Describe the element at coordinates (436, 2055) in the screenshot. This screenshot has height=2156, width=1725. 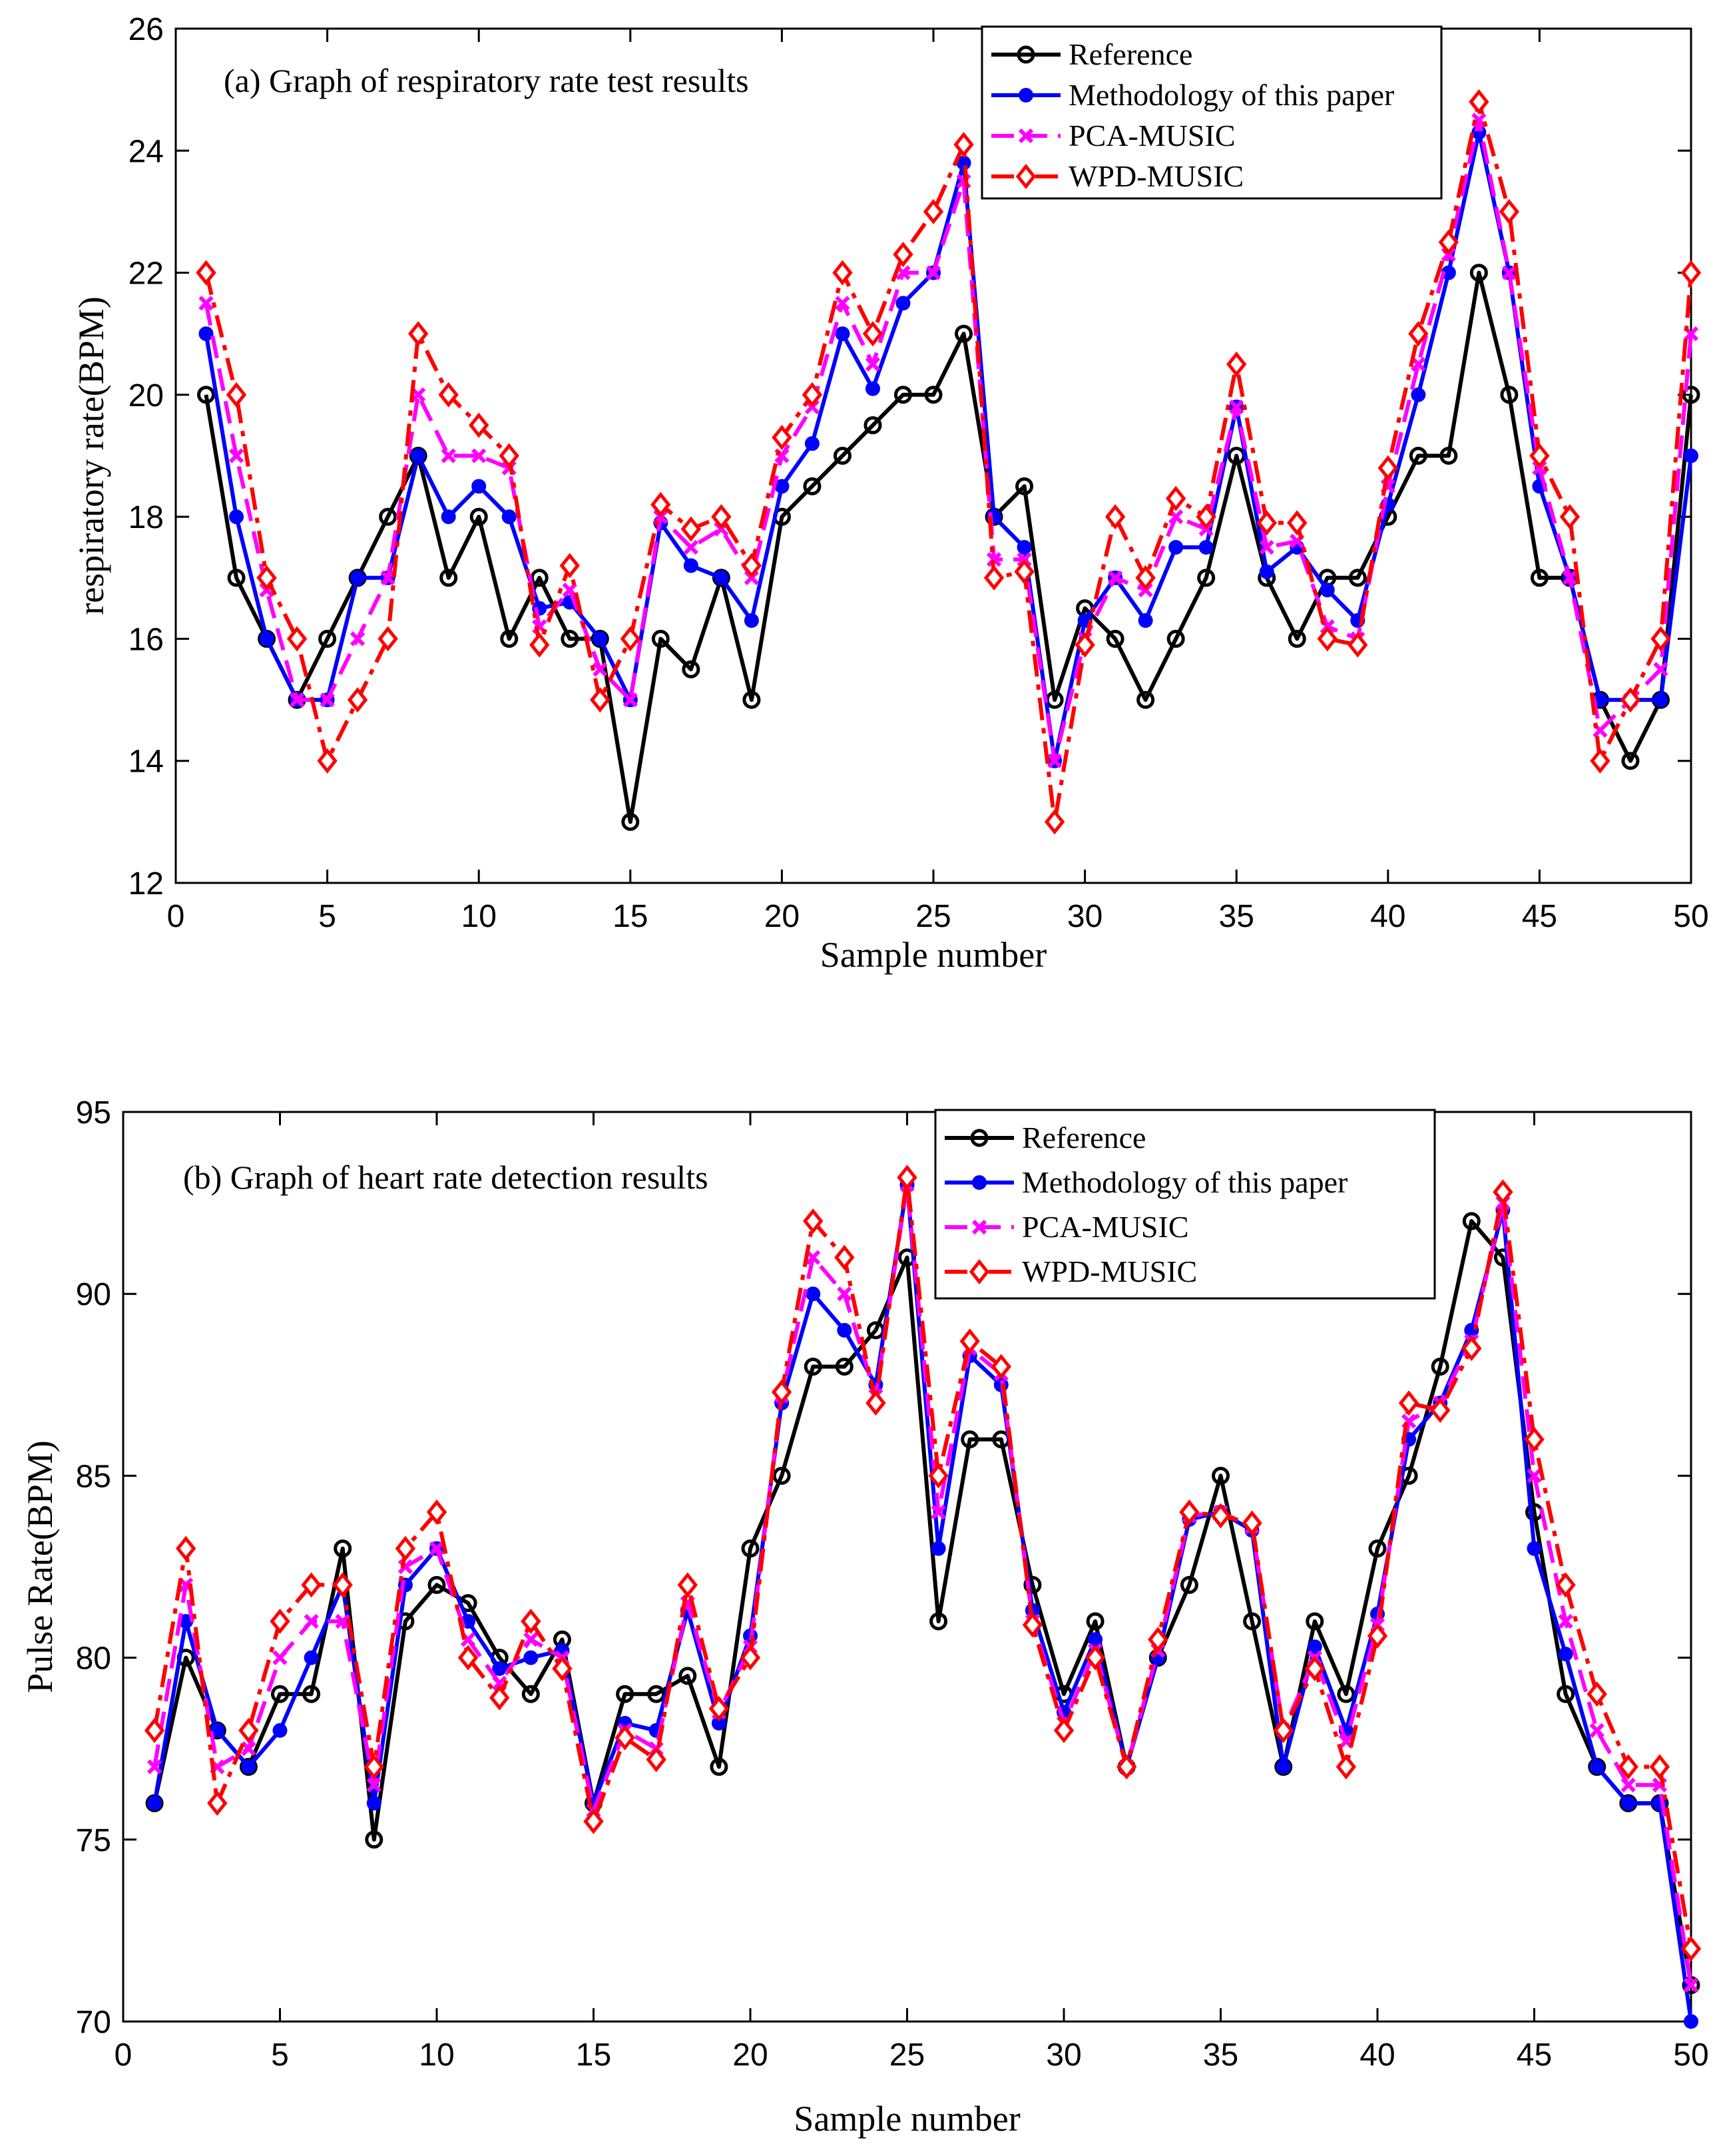
I see `x-tick-label: 10` at that location.